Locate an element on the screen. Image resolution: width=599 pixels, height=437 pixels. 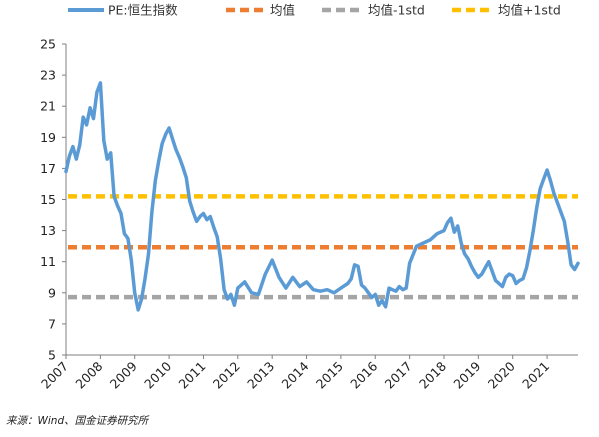
y-tick-label: 7 is located at coordinates (52, 323).